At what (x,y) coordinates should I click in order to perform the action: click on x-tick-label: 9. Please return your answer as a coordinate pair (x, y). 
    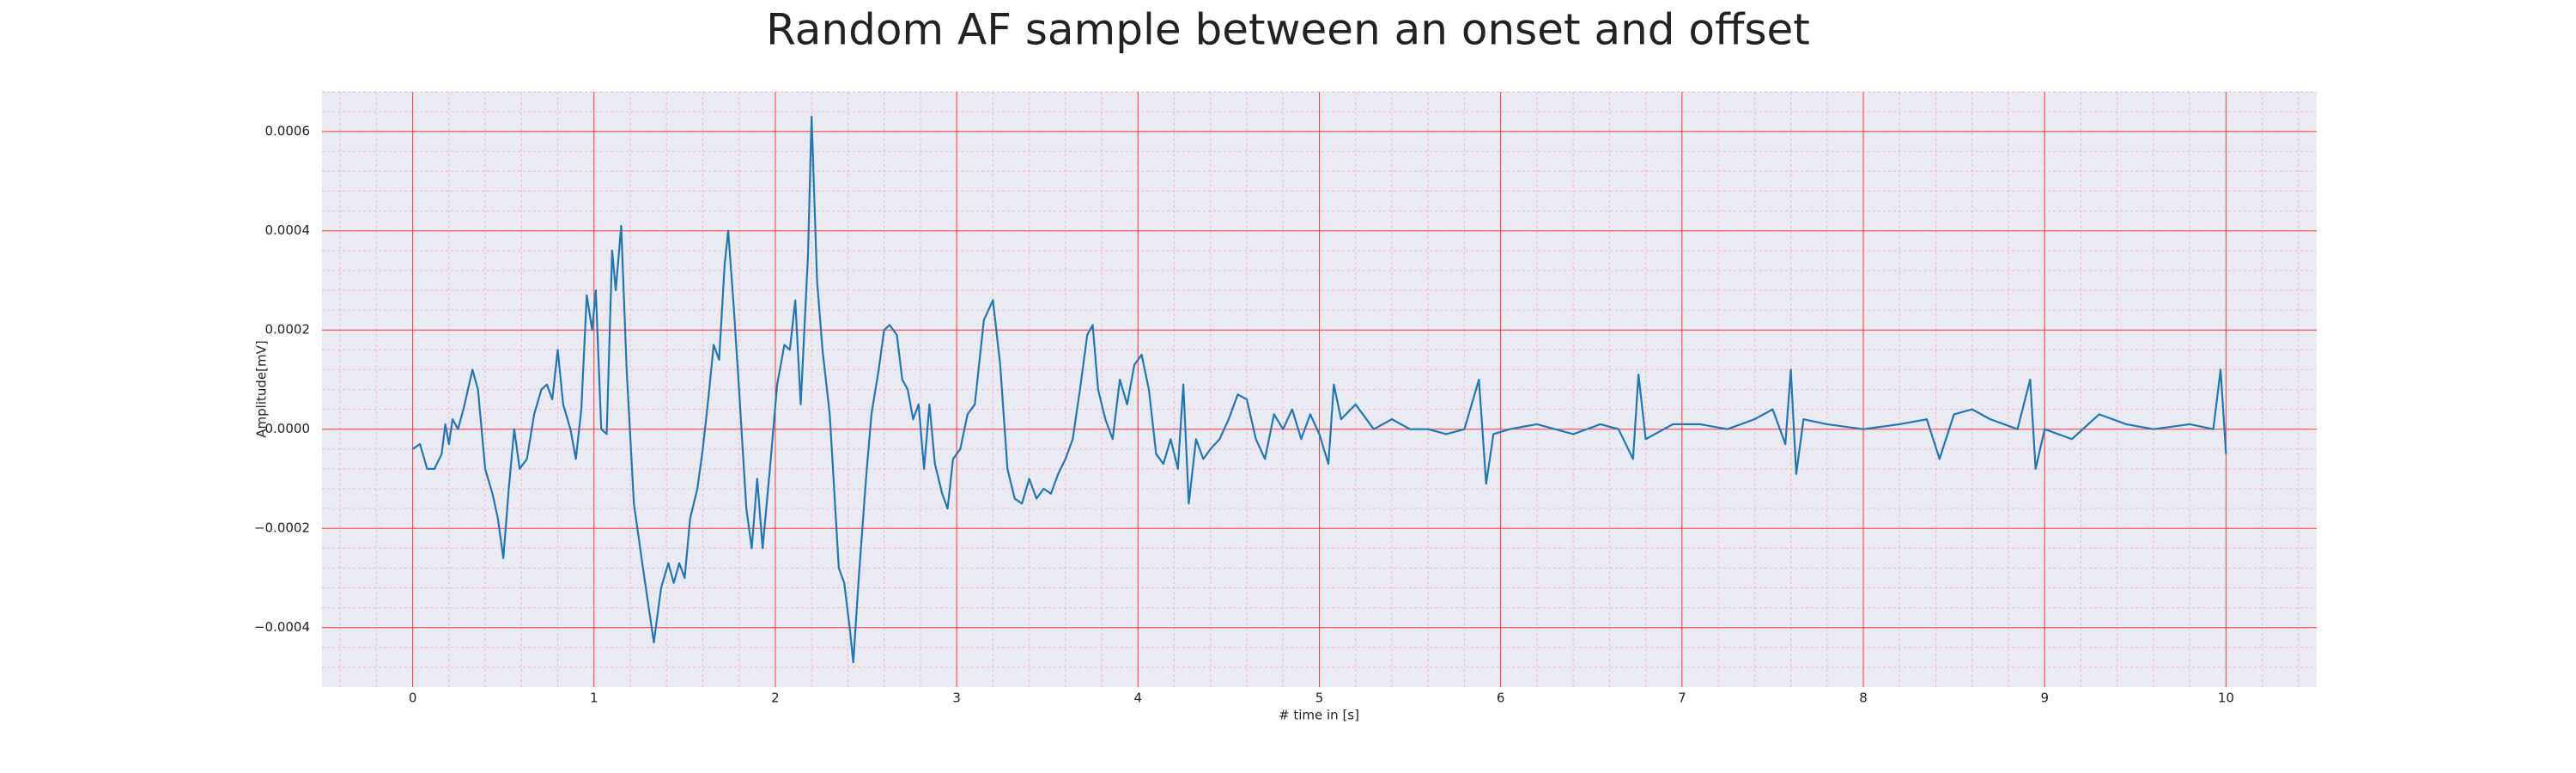
    Looking at the image, I should click on (2045, 698).